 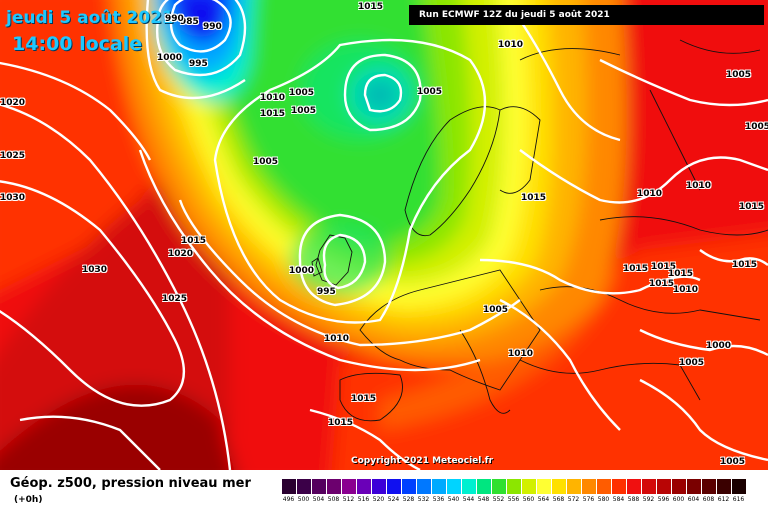 I want to click on legend-swatch: 600, so click(x=678, y=492).